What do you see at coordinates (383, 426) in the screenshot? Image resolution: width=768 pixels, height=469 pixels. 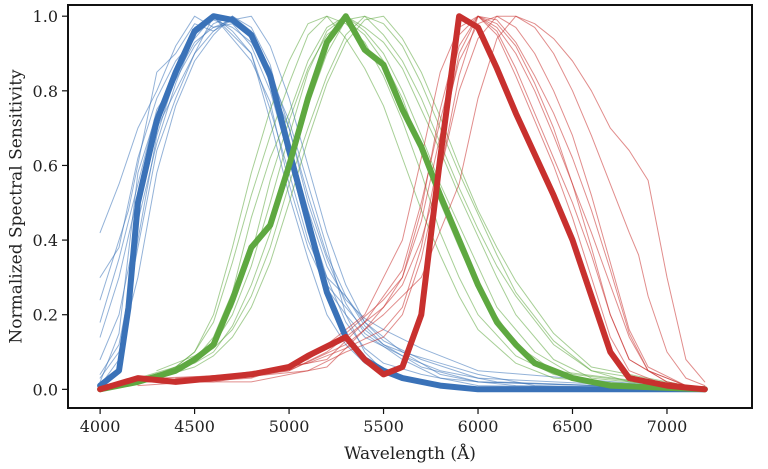 I see `x-tick-label: 5500` at bounding box center [383, 426].